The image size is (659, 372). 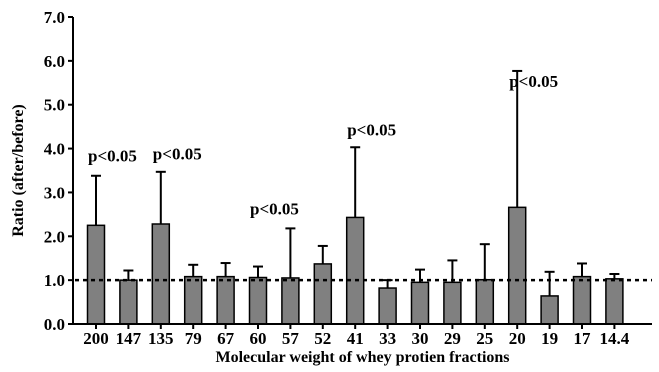 I want to click on x-tick-label: 67, so click(x=226, y=338).